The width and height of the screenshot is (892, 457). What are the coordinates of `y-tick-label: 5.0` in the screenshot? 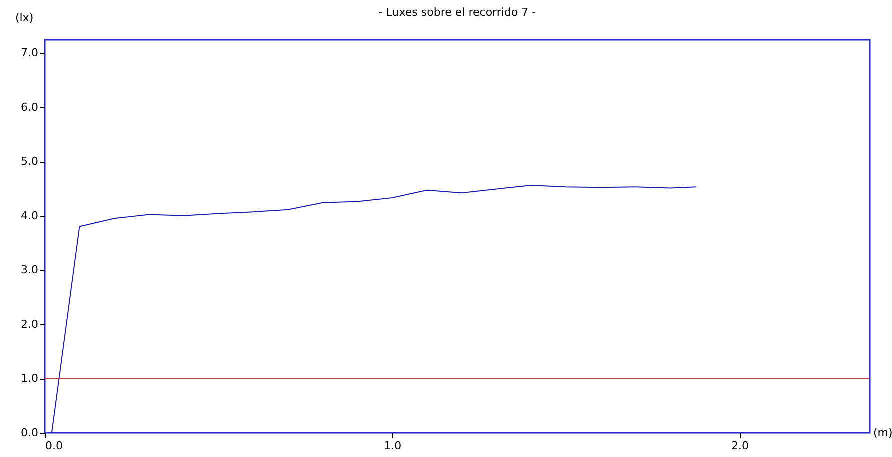 It's located at (29, 161).